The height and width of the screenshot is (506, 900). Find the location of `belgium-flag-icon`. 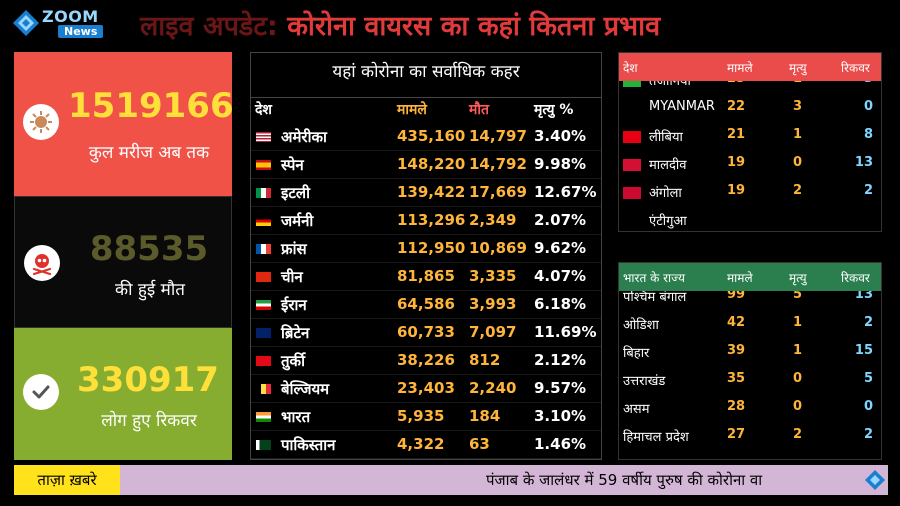

belgium-flag-icon is located at coordinates (263, 389).